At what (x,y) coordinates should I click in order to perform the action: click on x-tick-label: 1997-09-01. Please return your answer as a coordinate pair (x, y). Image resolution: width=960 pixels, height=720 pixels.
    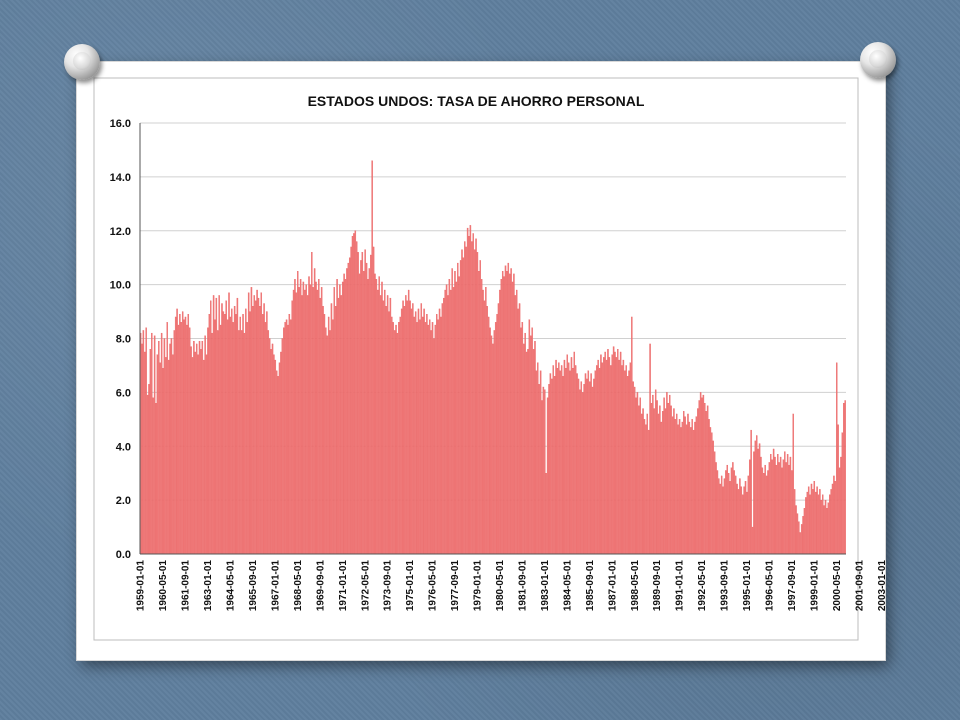
    Looking at the image, I should click on (792, 586).